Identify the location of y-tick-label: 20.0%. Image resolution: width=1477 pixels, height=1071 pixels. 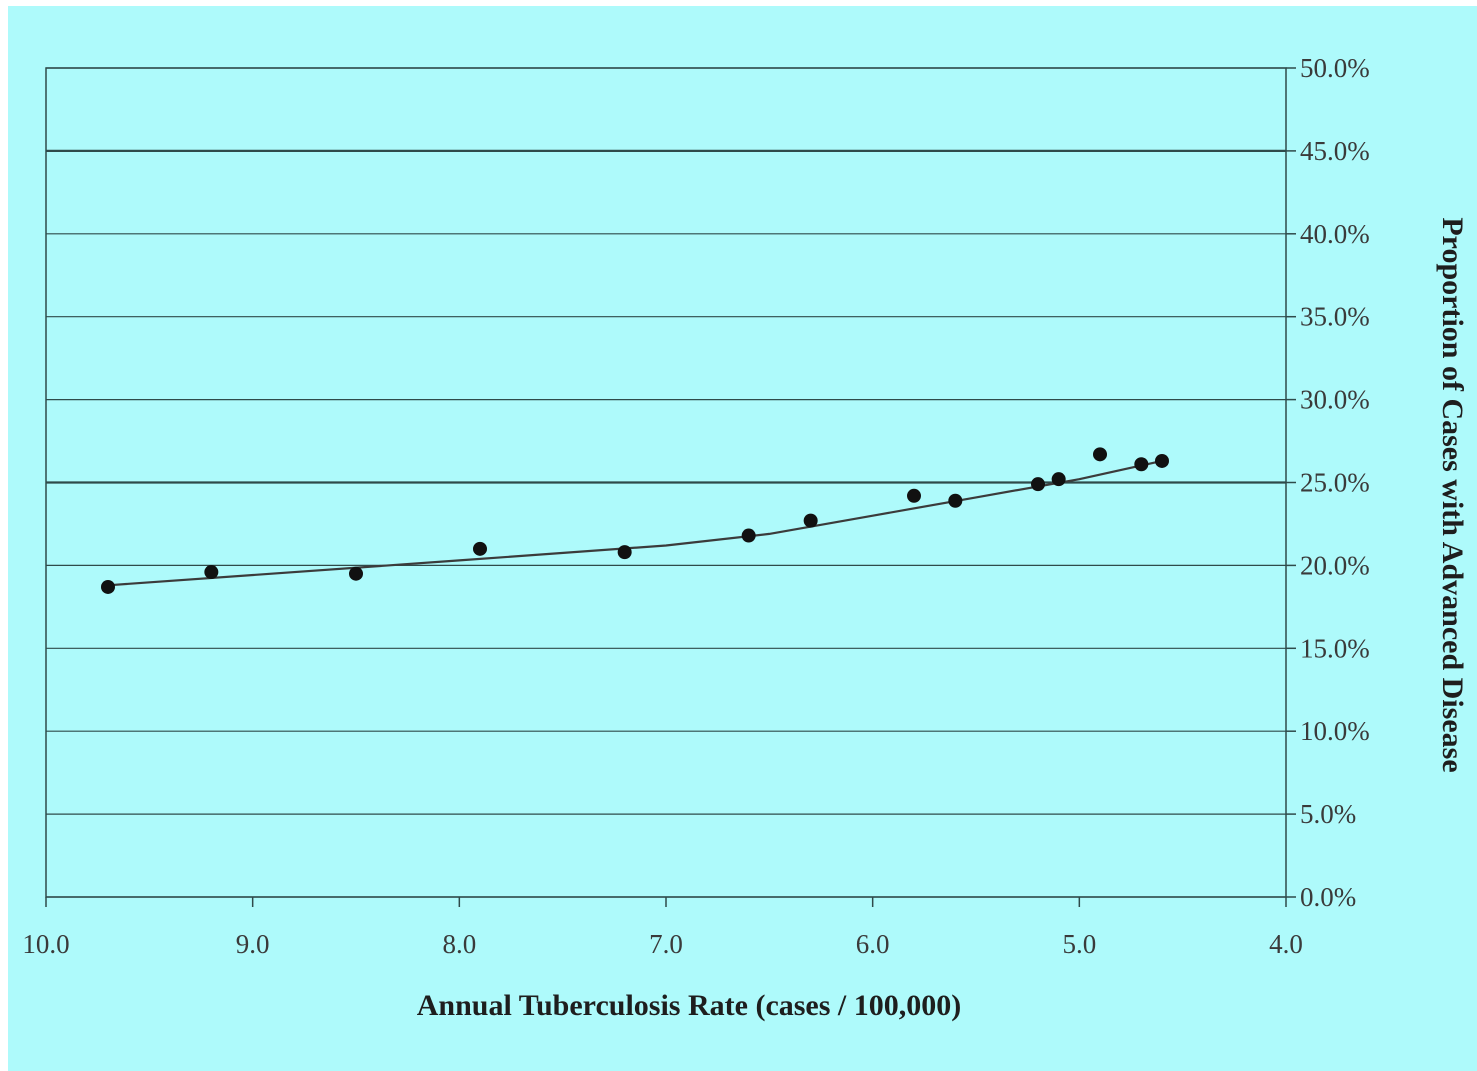
(1335, 565).